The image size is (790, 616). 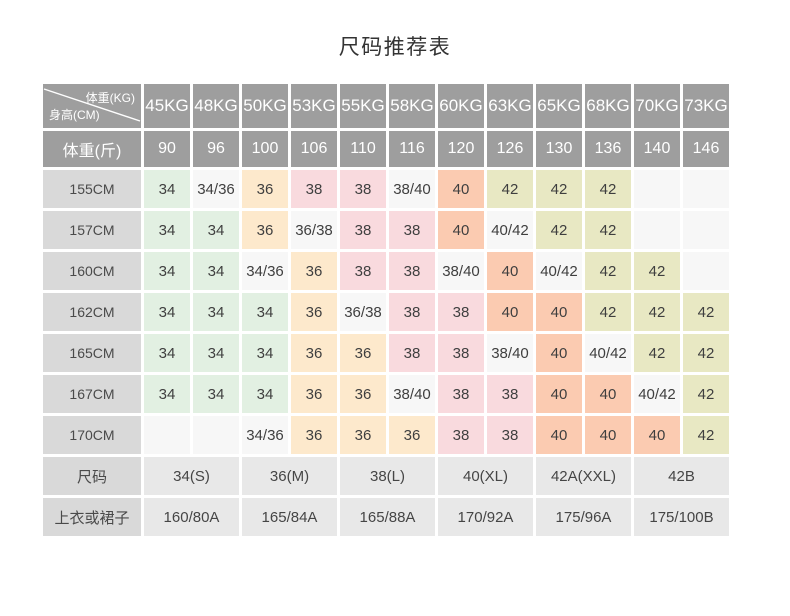 What do you see at coordinates (363, 312) in the screenshot?
I see `size-cell: 36/38` at bounding box center [363, 312].